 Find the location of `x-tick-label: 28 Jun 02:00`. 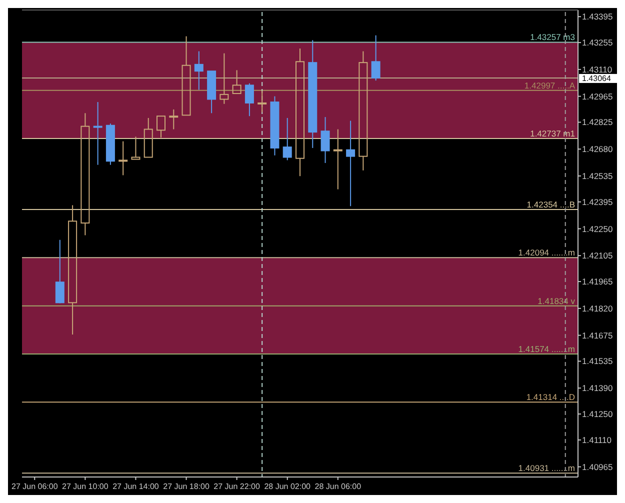

x-tick-label: 28 Jun 02:00 is located at coordinates (288, 486).